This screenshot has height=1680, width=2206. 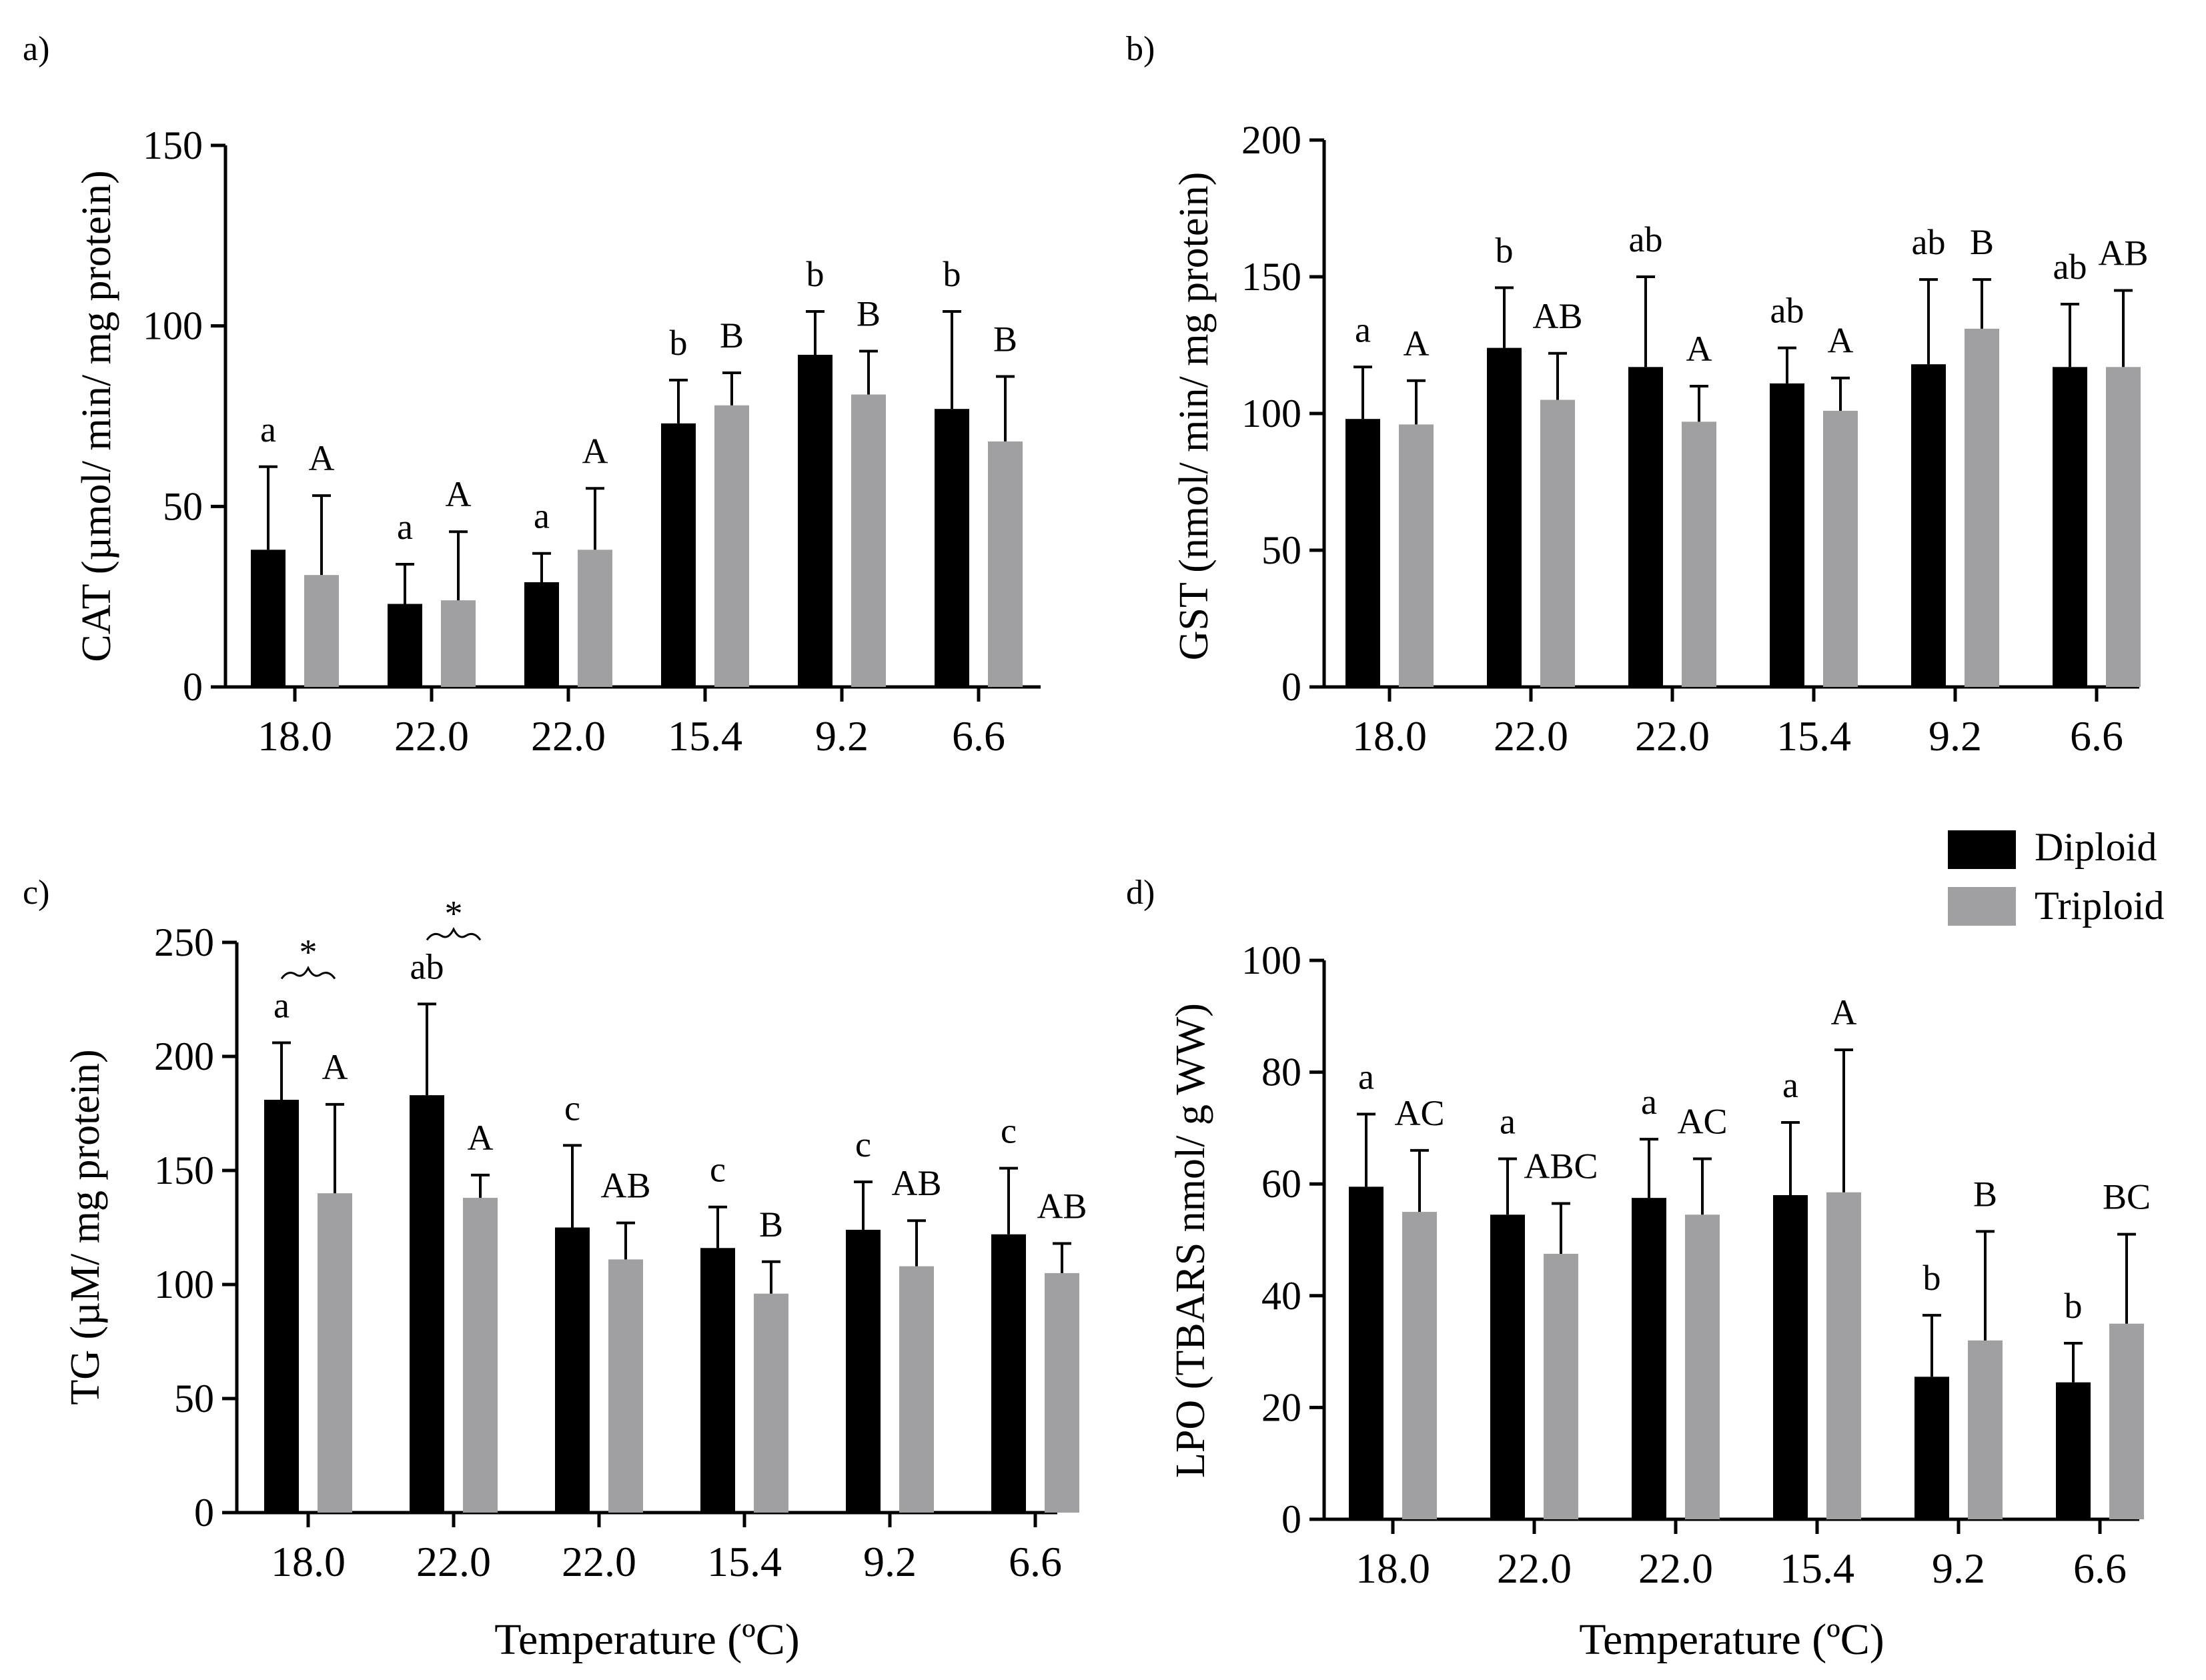 I want to click on significance-letter: AB, so click(x=625, y=1186).